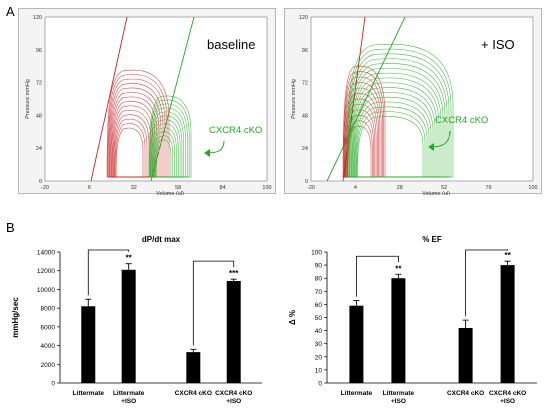 Image resolution: width=550 pixels, height=408 pixels. Describe the element at coordinates (28, 99) in the screenshot. I see `y-axis-label: Pressure mmHg` at that location.